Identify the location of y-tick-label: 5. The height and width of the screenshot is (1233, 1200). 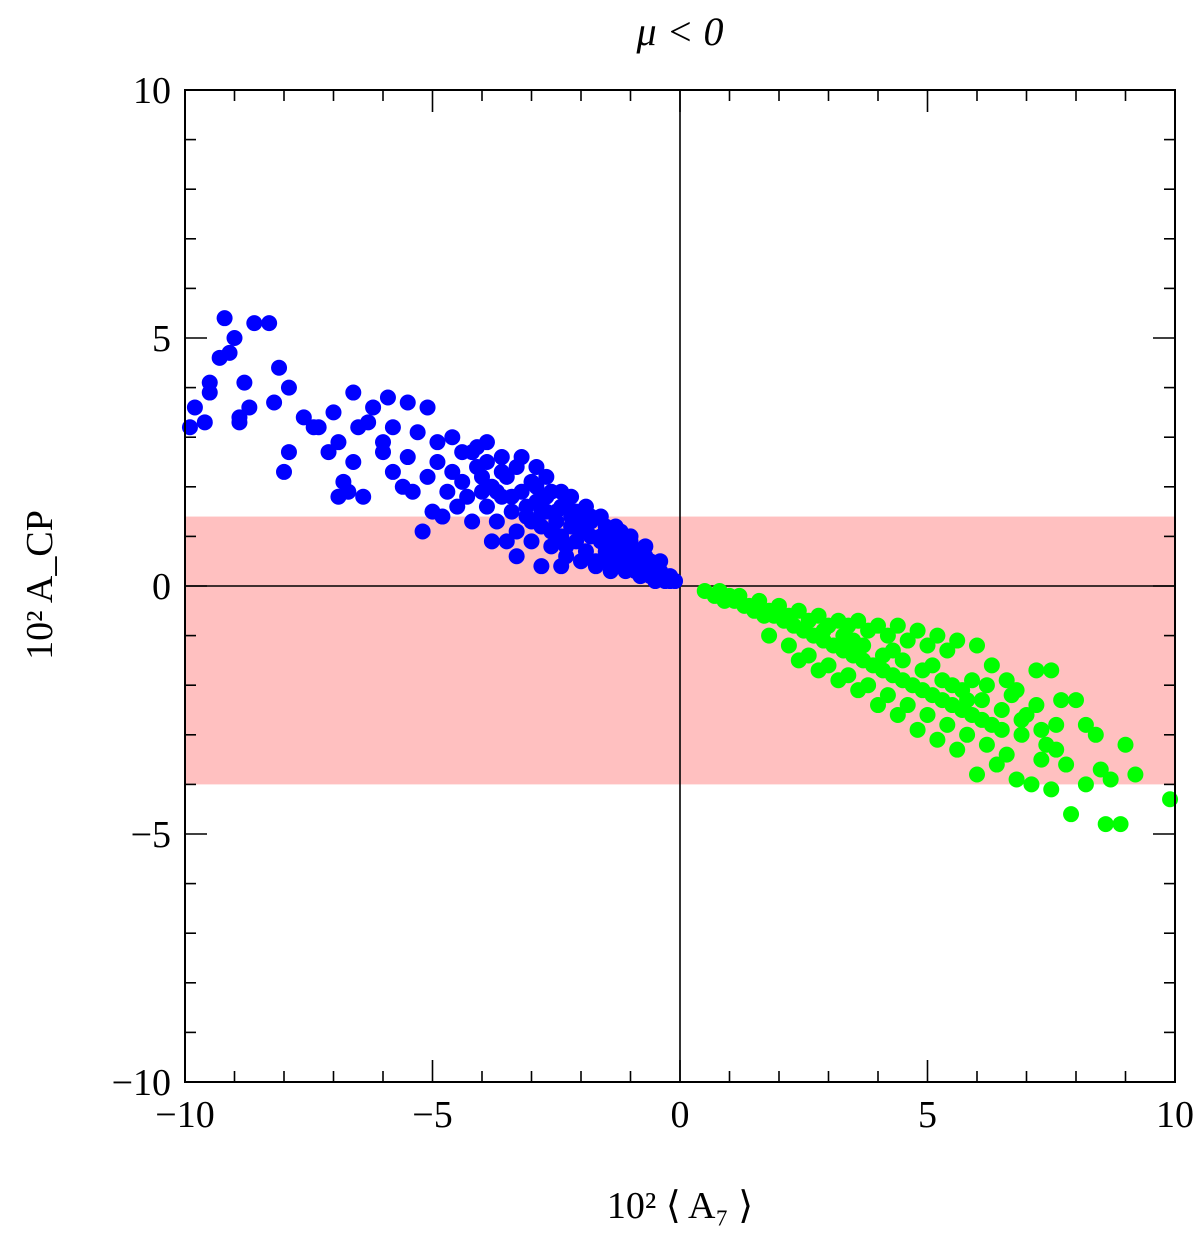
(161, 339).